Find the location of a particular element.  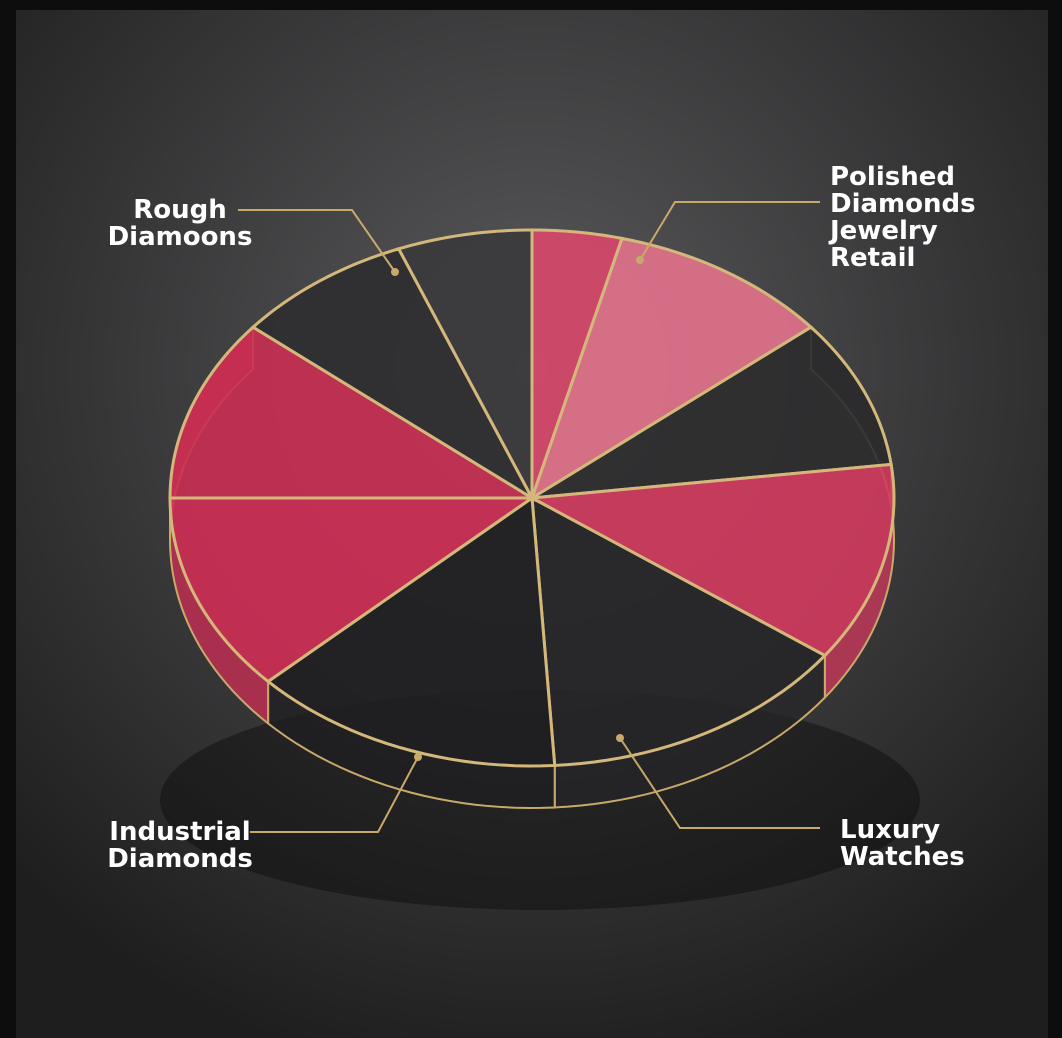

slice-label: Industrial Diamonds is located at coordinates (180, 845).